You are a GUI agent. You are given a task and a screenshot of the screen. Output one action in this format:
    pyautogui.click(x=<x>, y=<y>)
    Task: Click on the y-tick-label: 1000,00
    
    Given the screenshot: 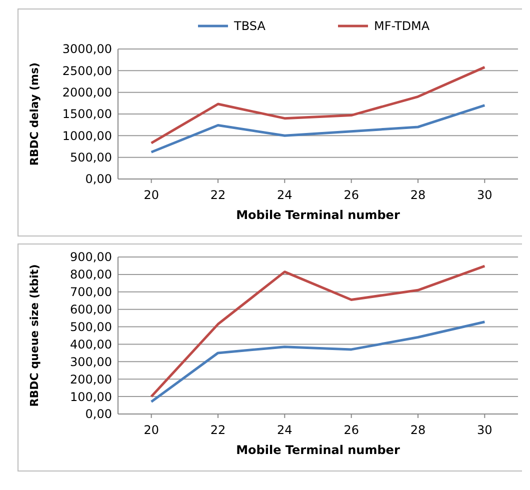 What is the action you would take?
    pyautogui.click(x=87, y=135)
    